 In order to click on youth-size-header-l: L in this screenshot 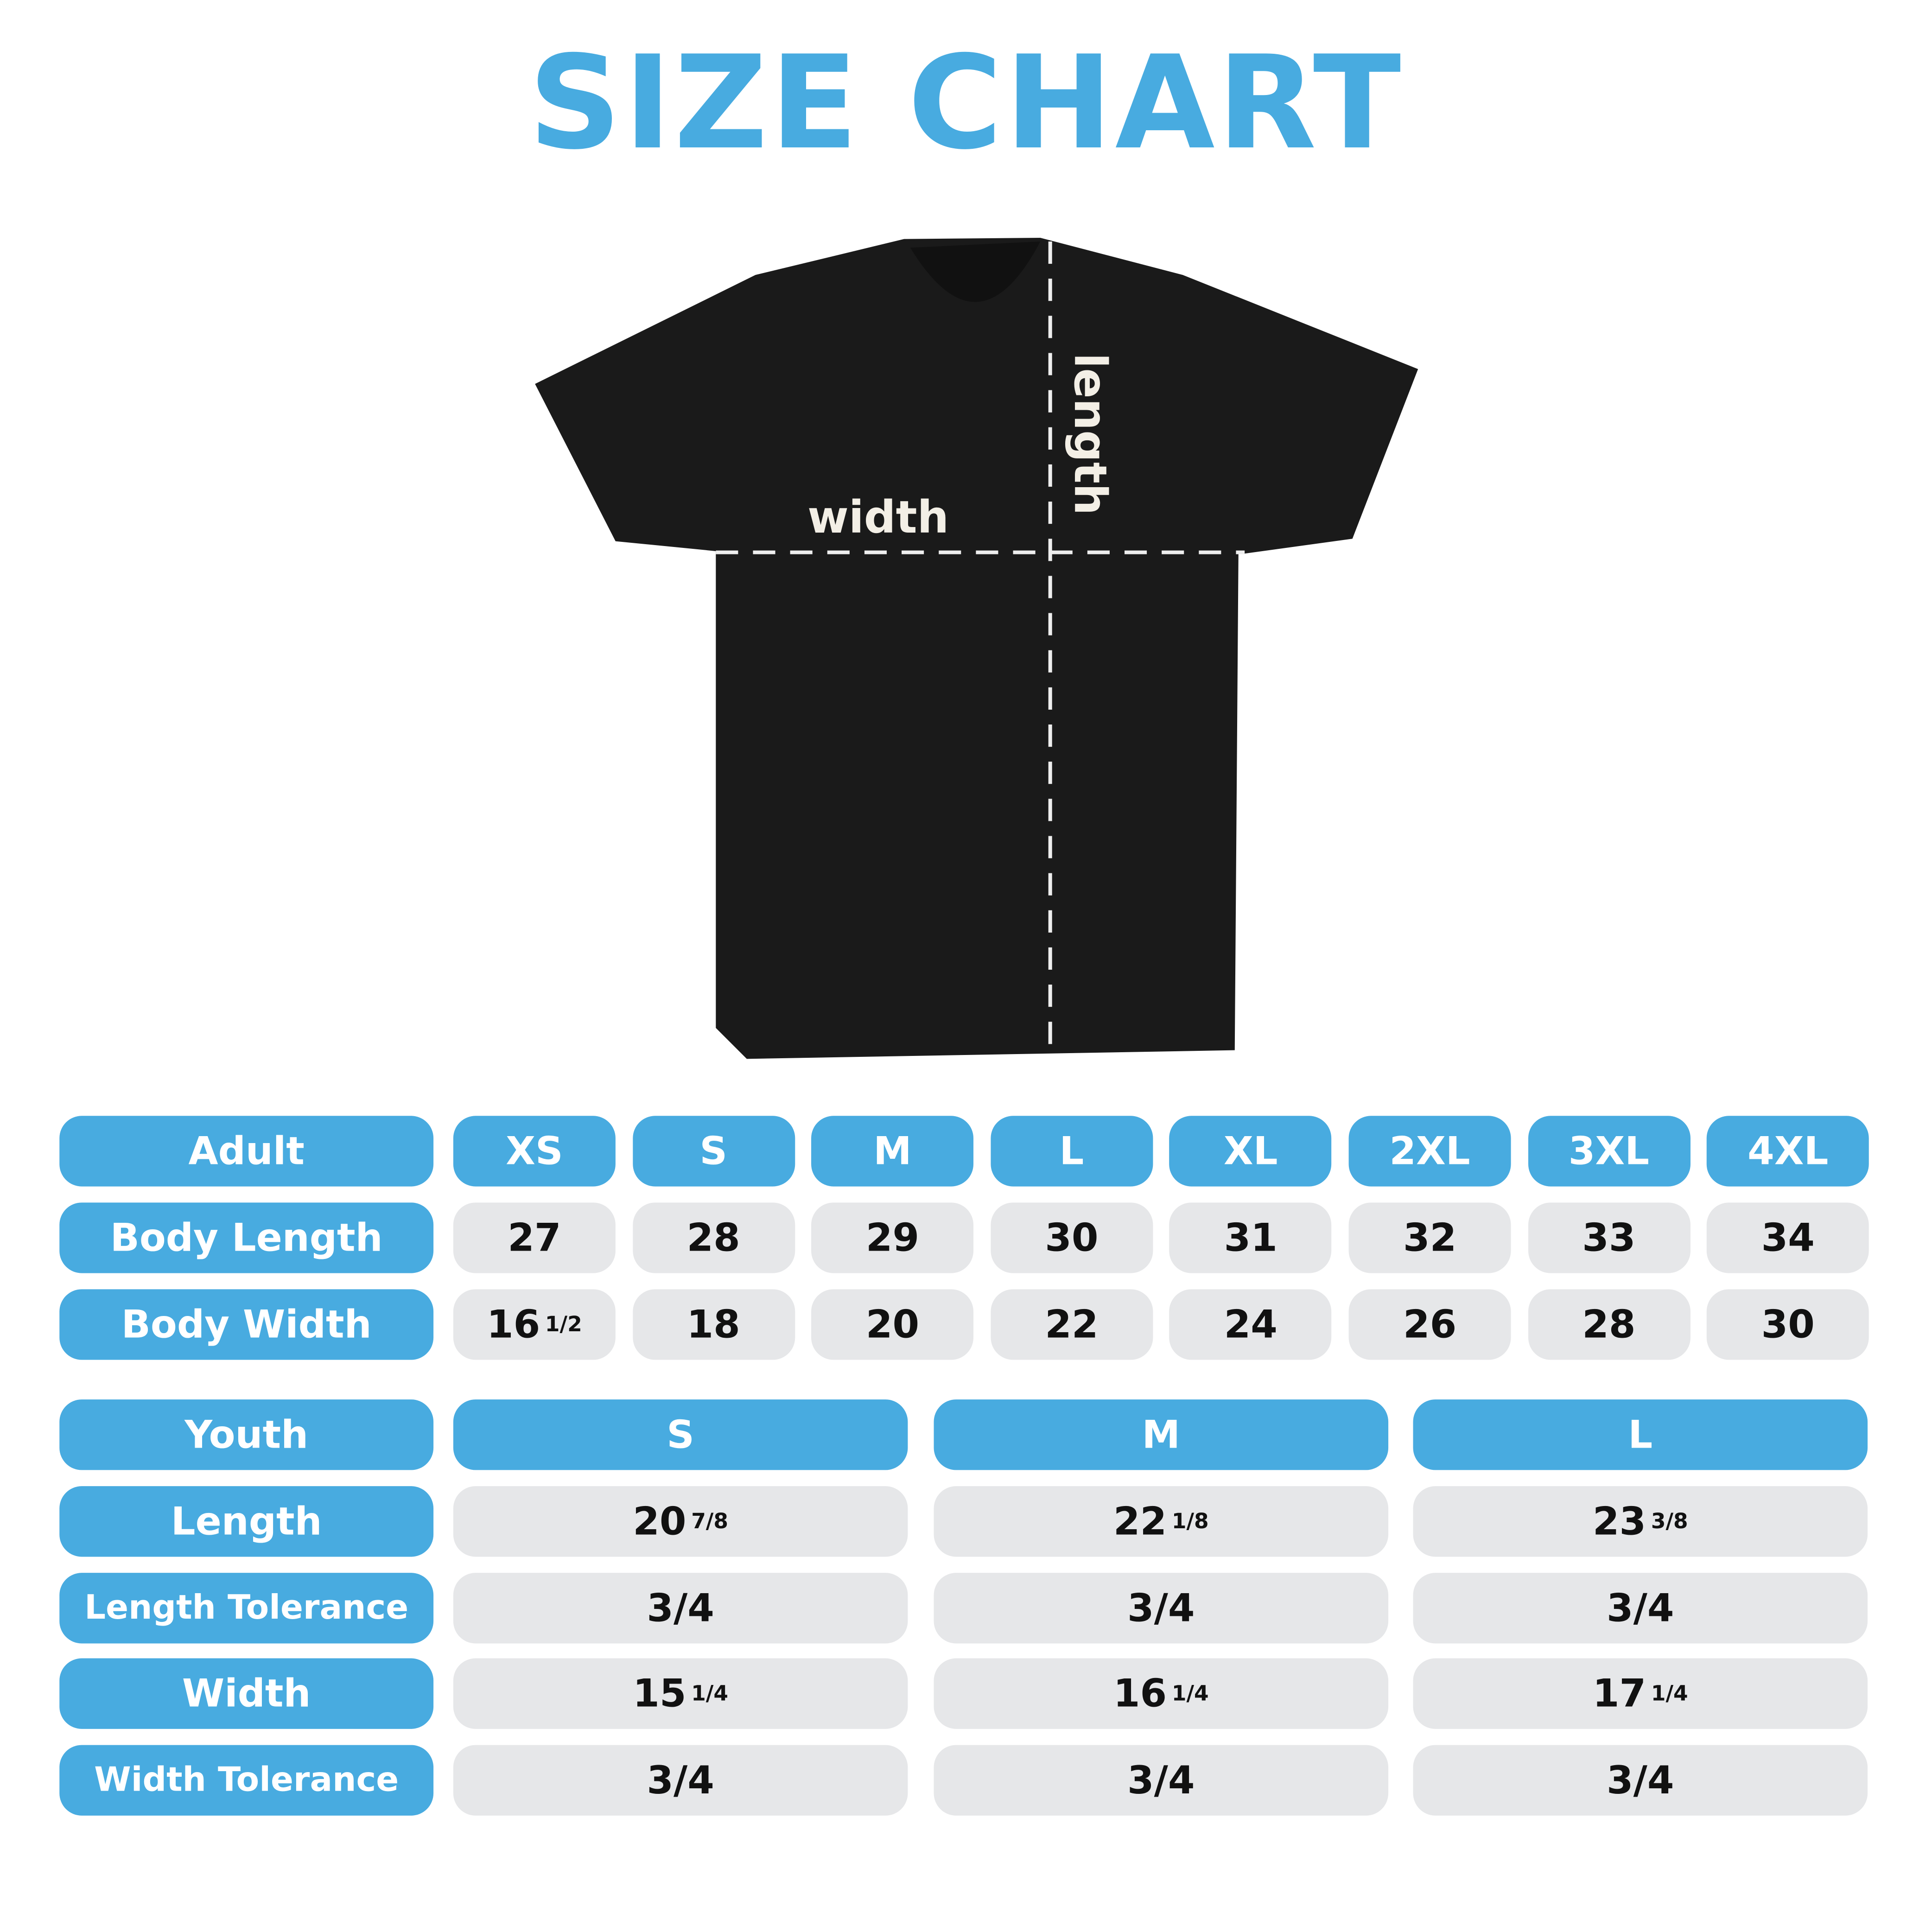, I will do `click(1640, 1434)`.